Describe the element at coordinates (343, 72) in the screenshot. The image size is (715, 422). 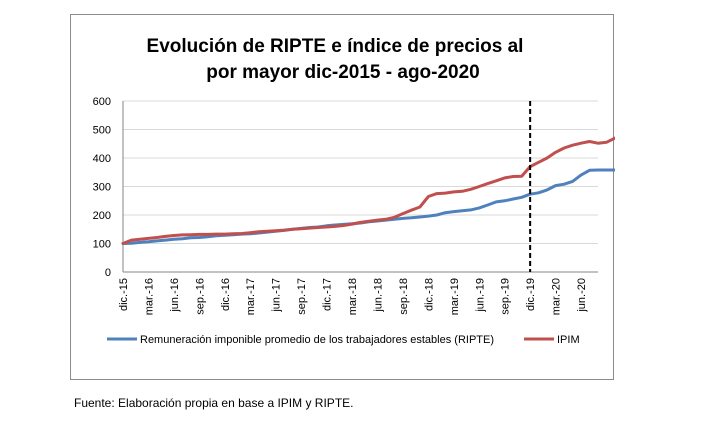
I see `chart-title-line-2: por mayor dic-2015 - ago-2020` at that location.